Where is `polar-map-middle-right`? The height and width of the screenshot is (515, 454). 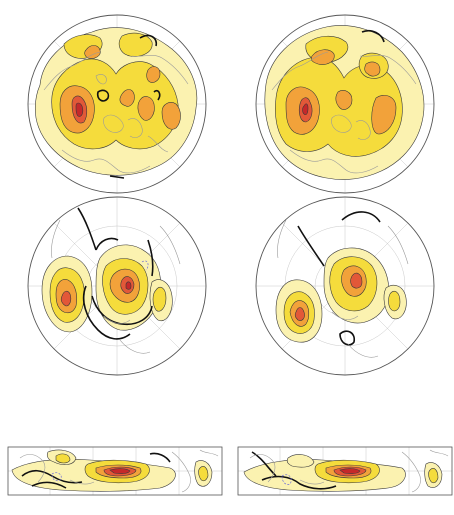 polar-map-middle-right is located at coordinates (345, 286).